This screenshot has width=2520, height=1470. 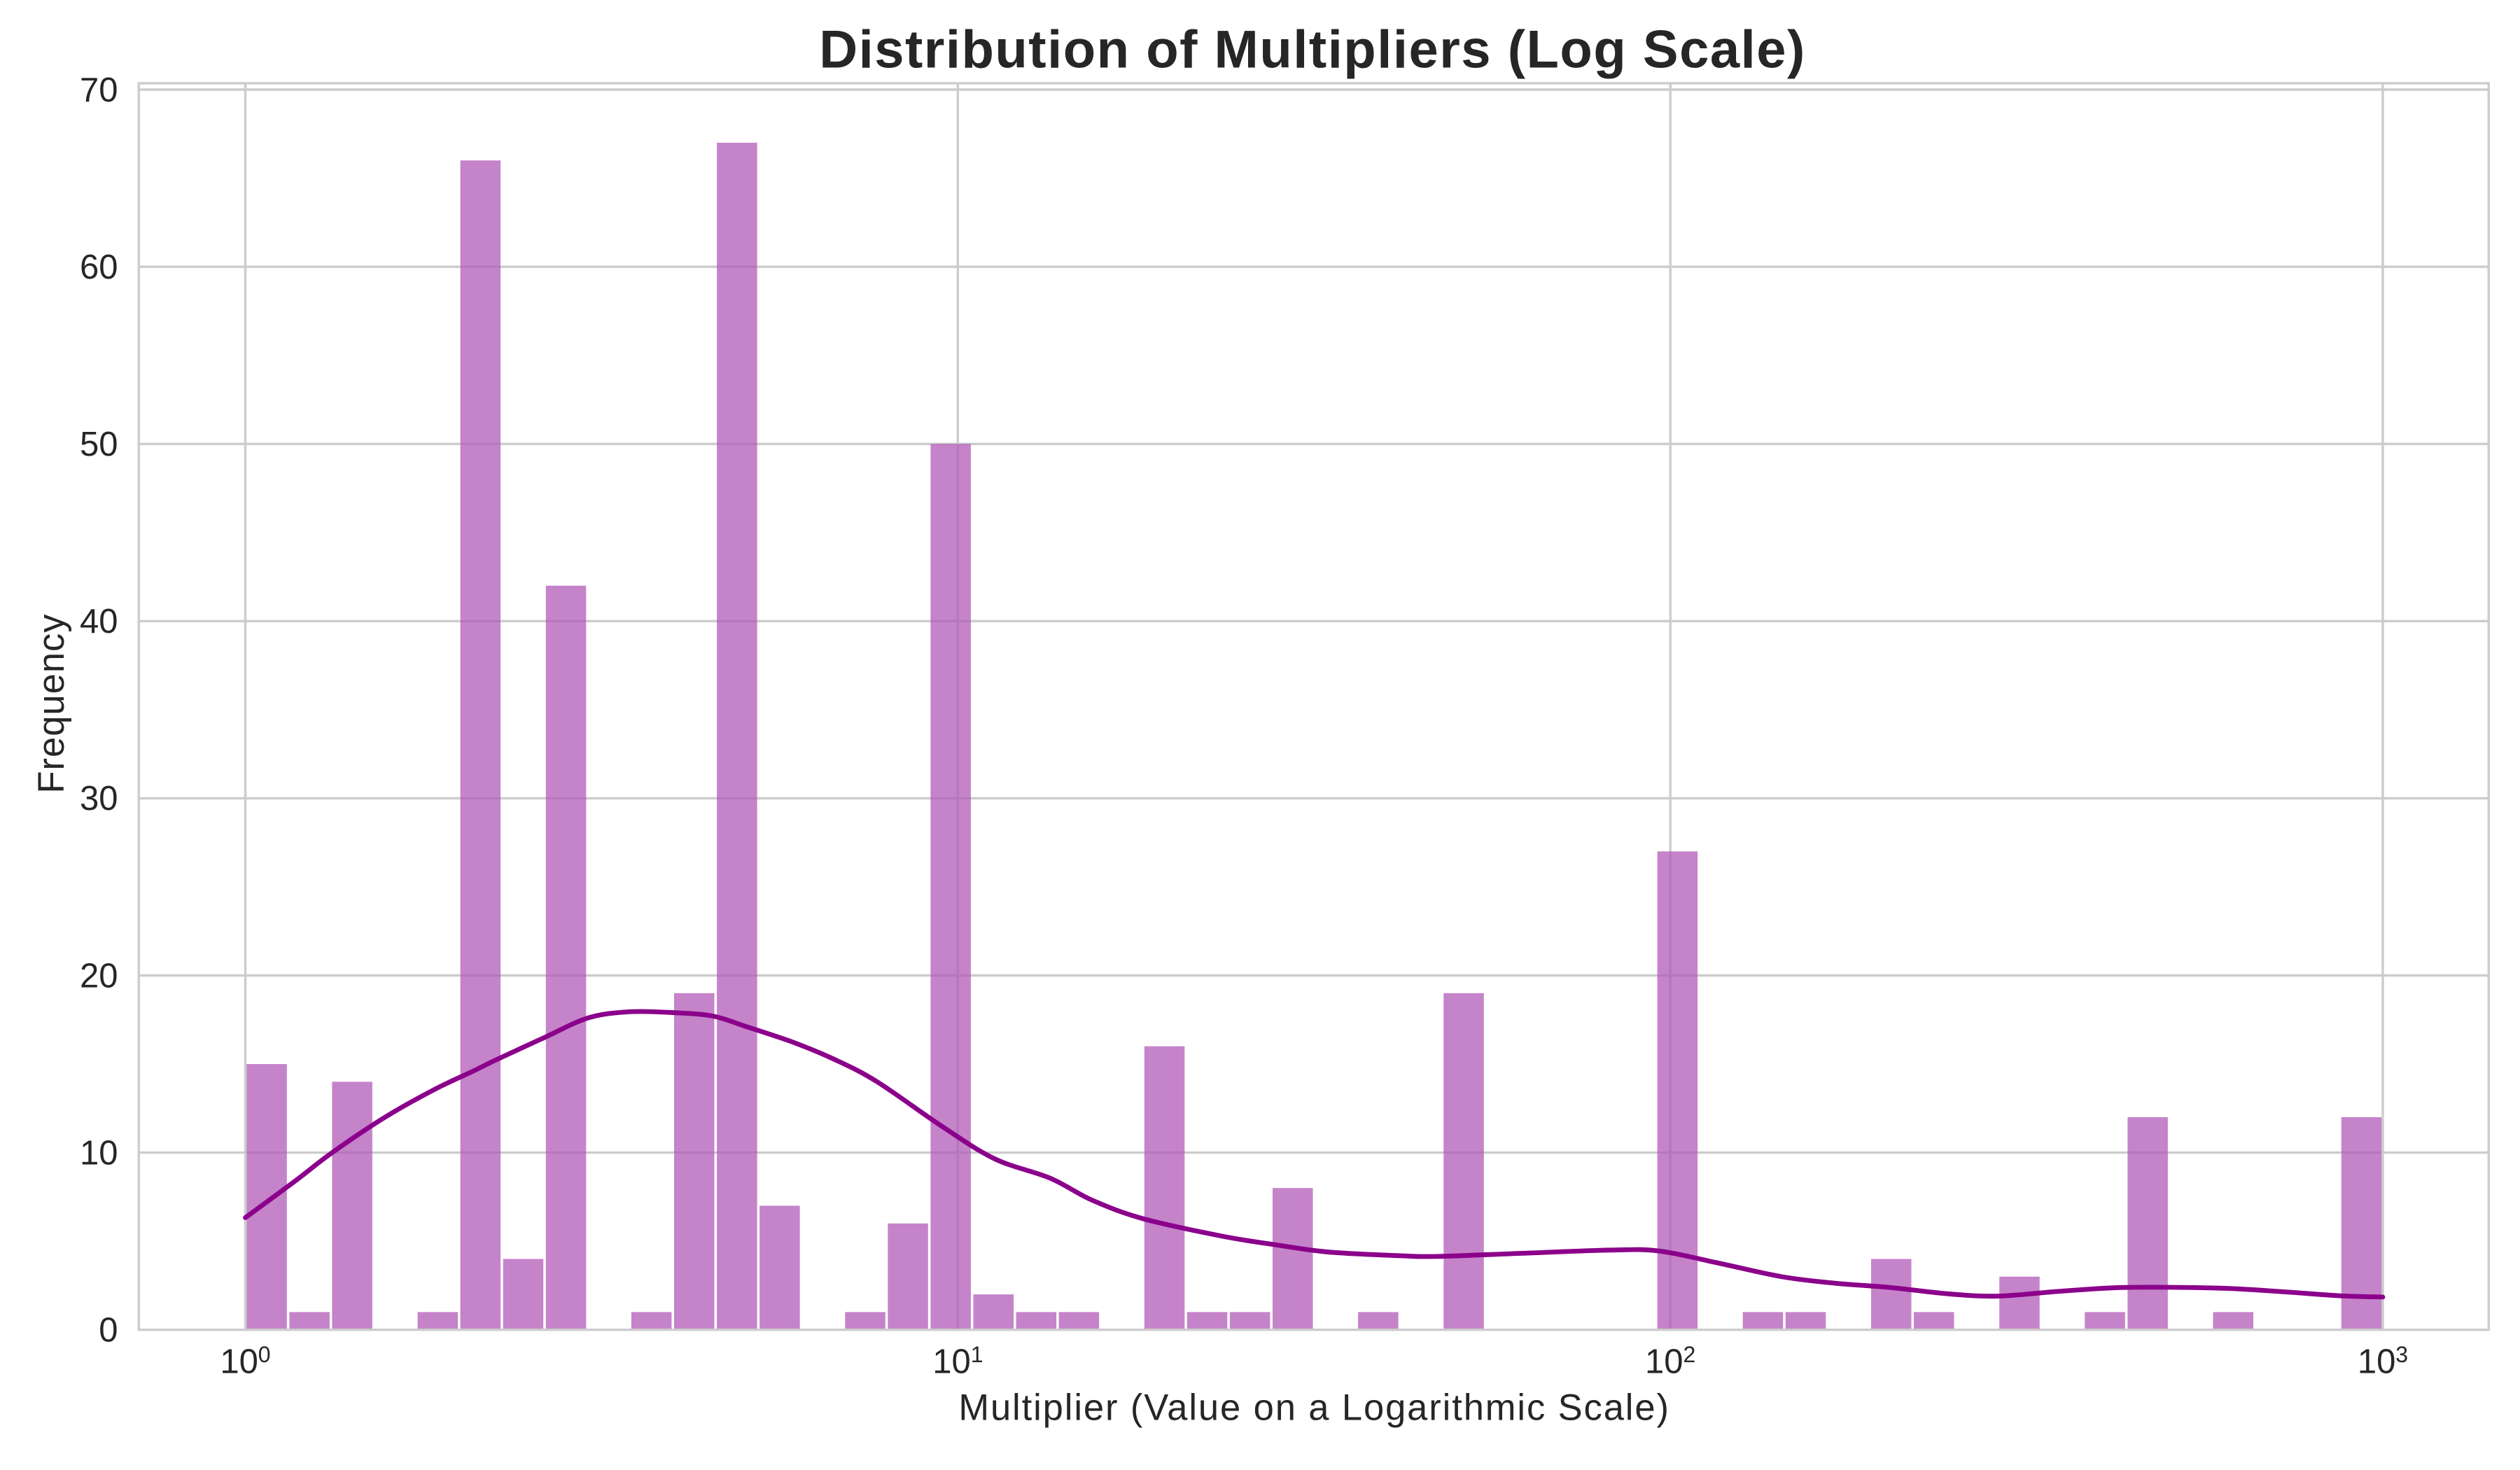 I want to click on svg-text: 1, so click(x=977, y=1354).